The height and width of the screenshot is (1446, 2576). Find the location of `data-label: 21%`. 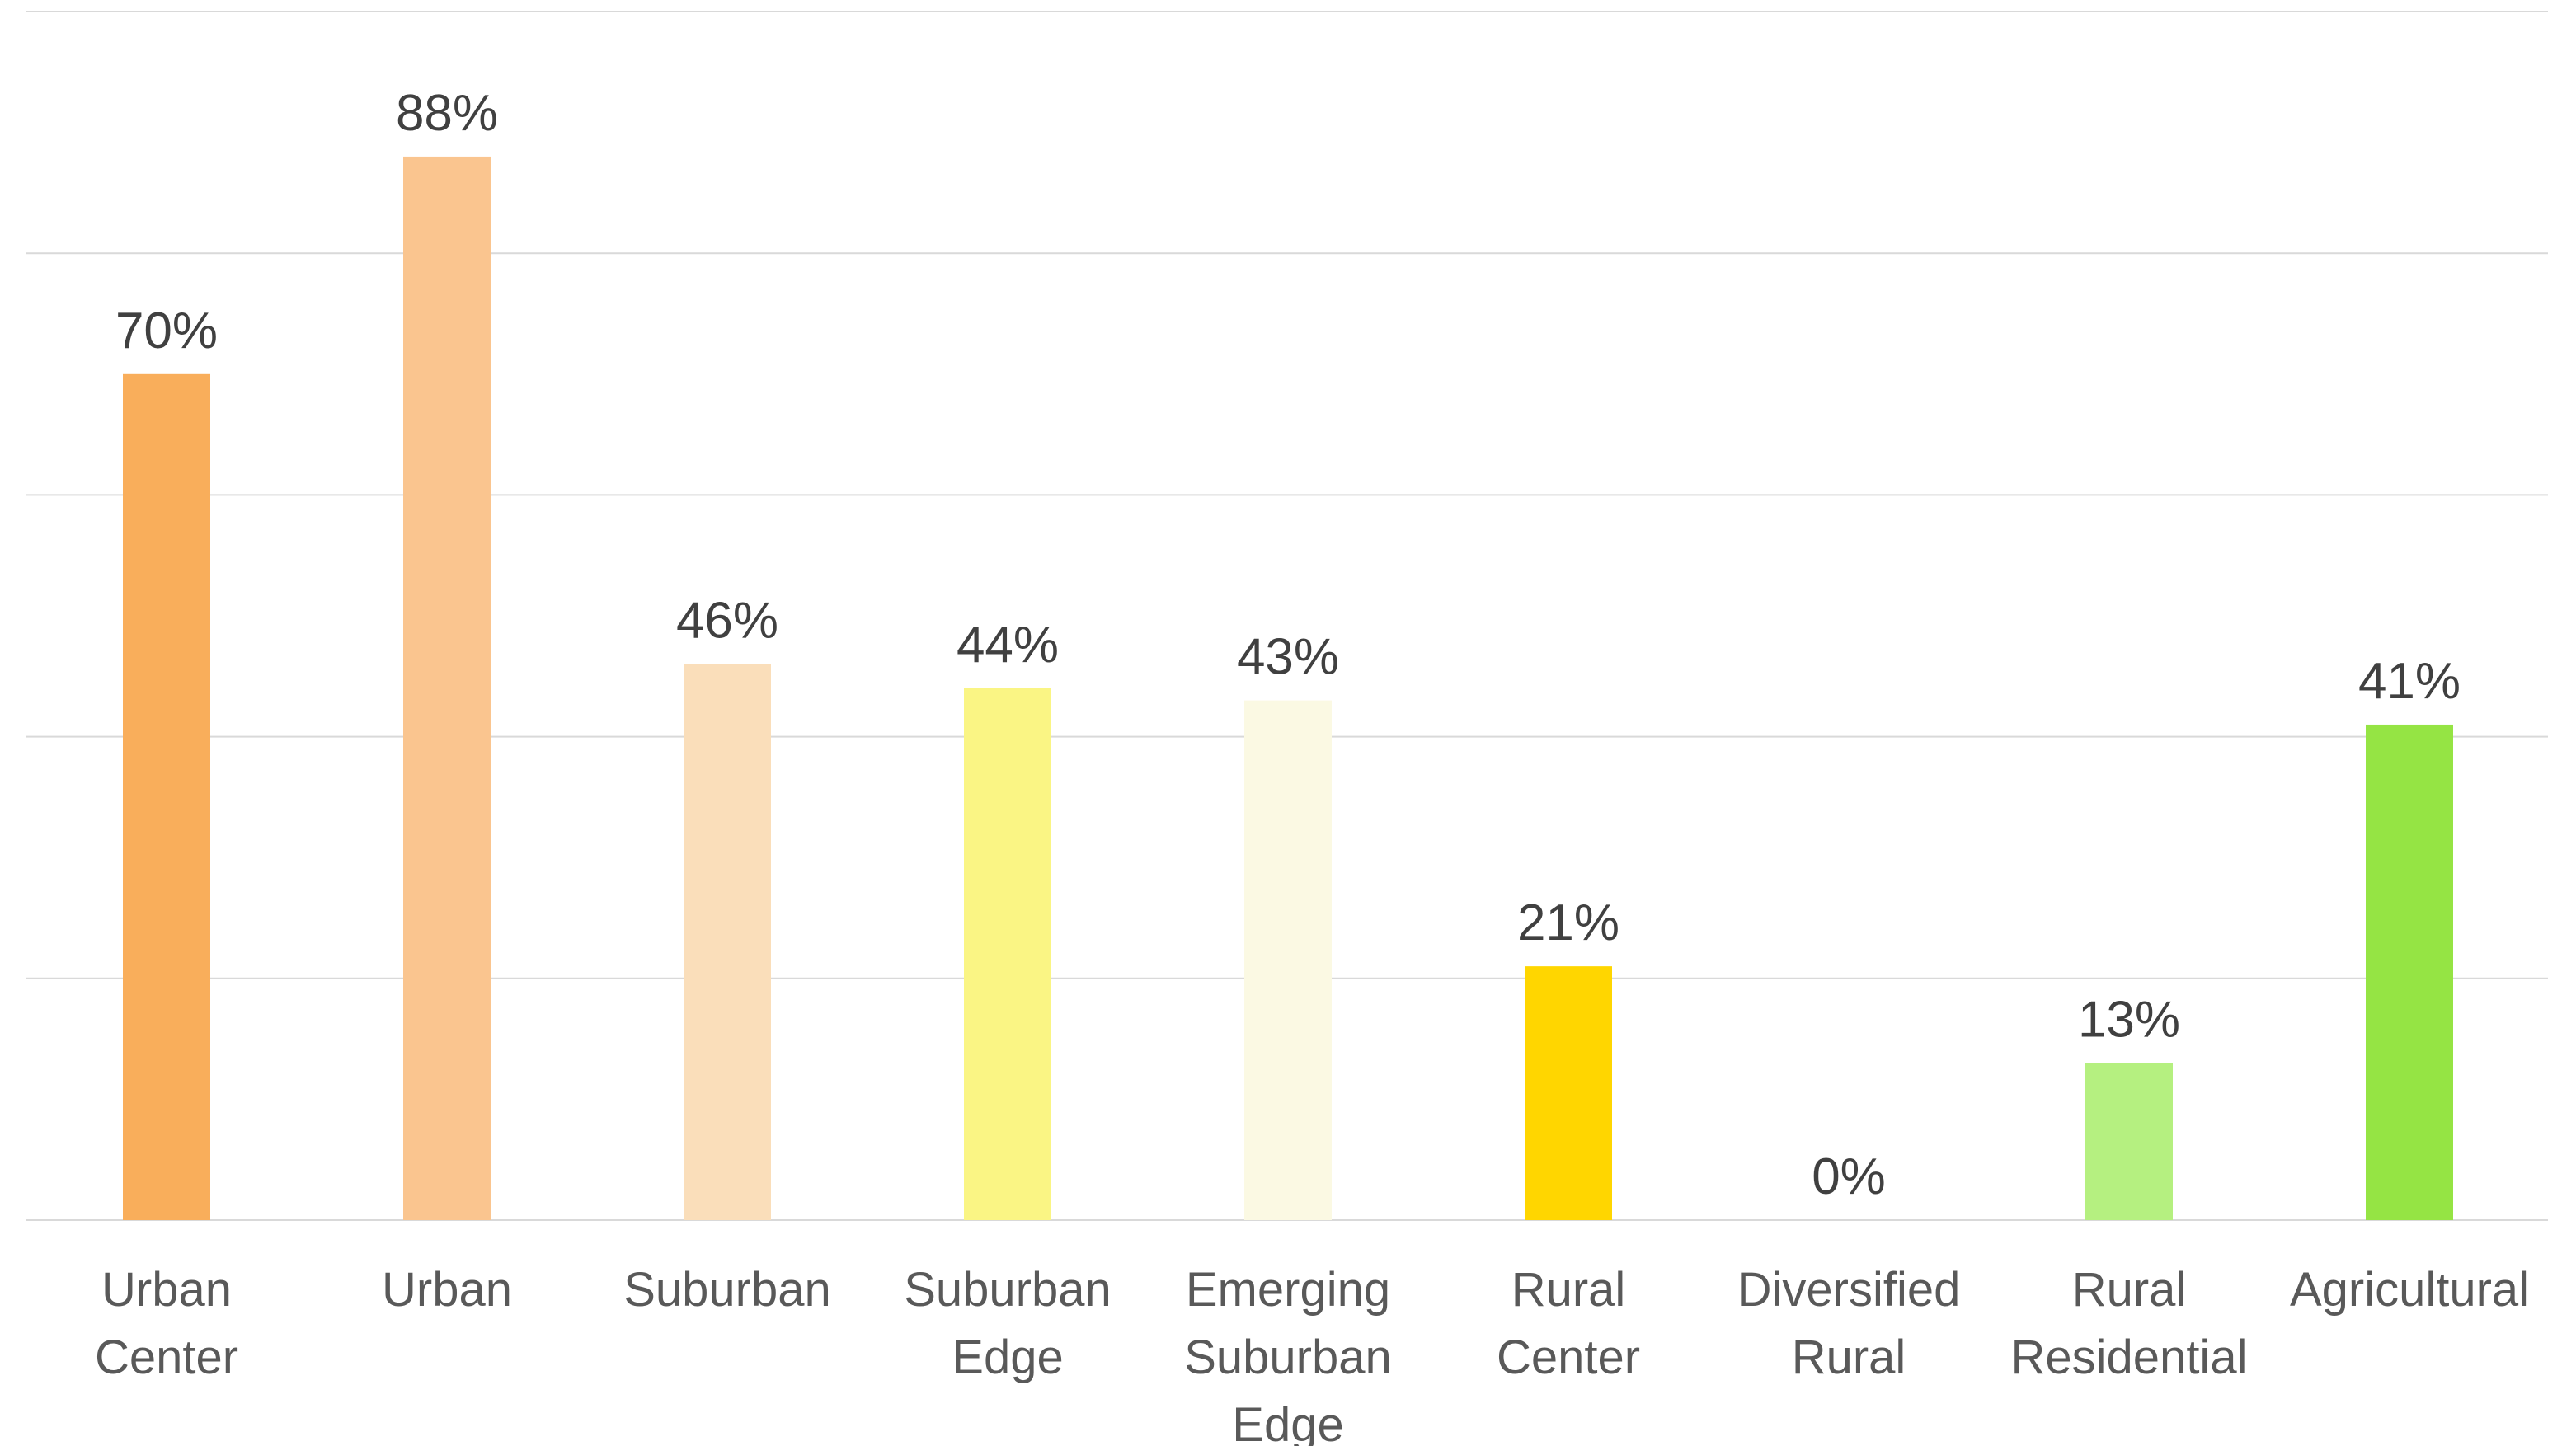

data-label: 21% is located at coordinates (1568, 922).